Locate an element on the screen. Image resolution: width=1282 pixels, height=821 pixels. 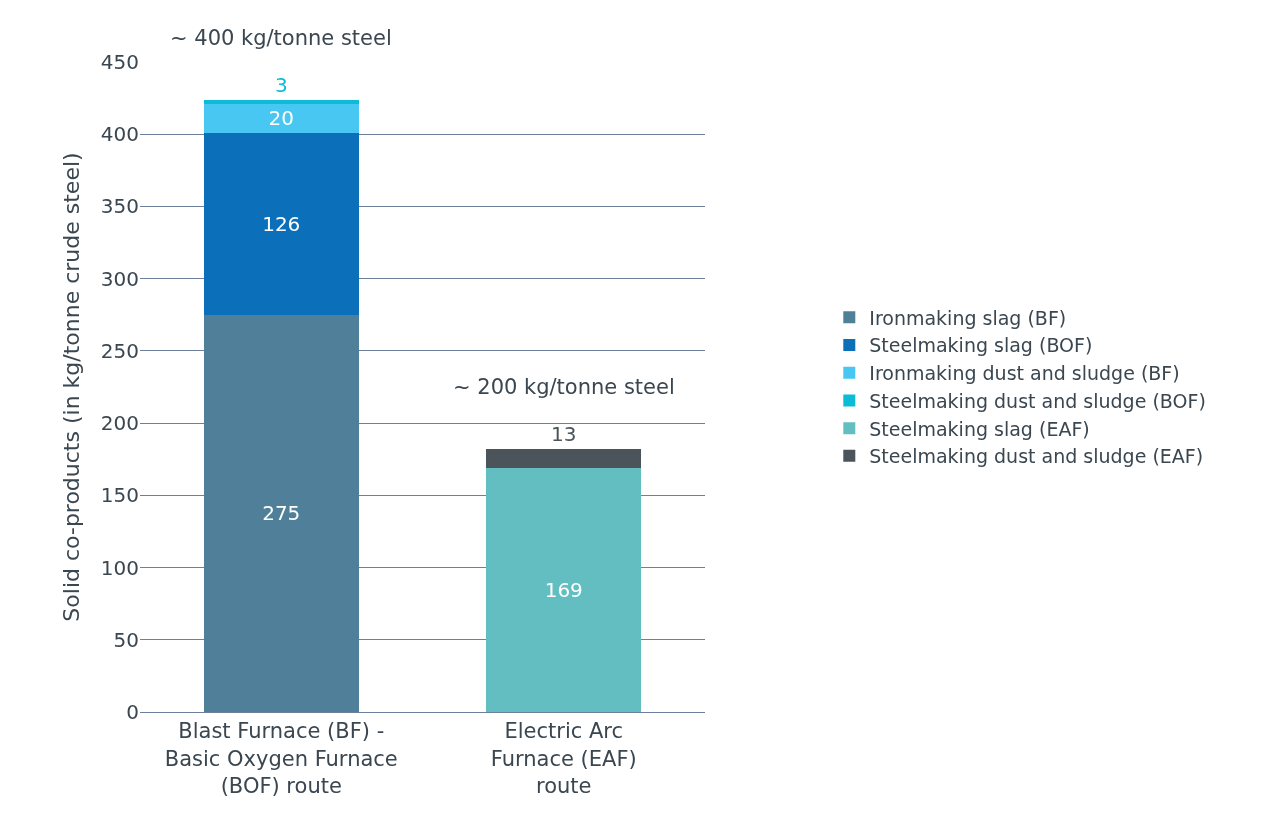
data-label: 3 is located at coordinates (281, 84).